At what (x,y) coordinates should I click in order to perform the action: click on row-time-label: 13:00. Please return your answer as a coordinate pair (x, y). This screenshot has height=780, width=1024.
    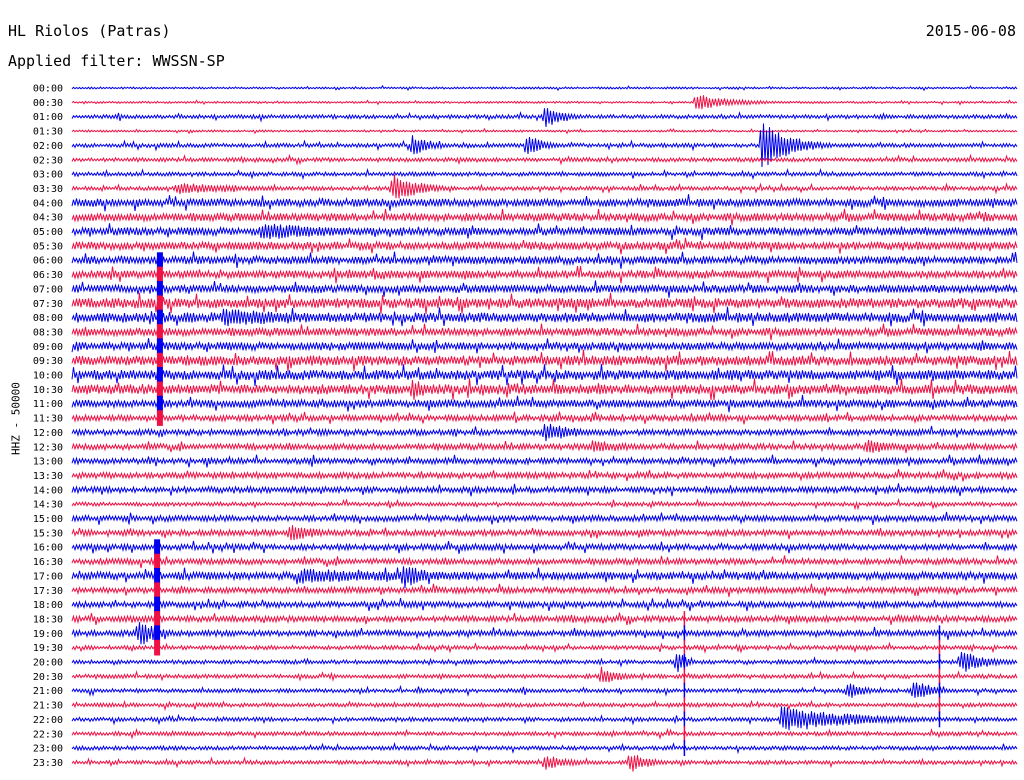
    Looking at the image, I should click on (48, 462).